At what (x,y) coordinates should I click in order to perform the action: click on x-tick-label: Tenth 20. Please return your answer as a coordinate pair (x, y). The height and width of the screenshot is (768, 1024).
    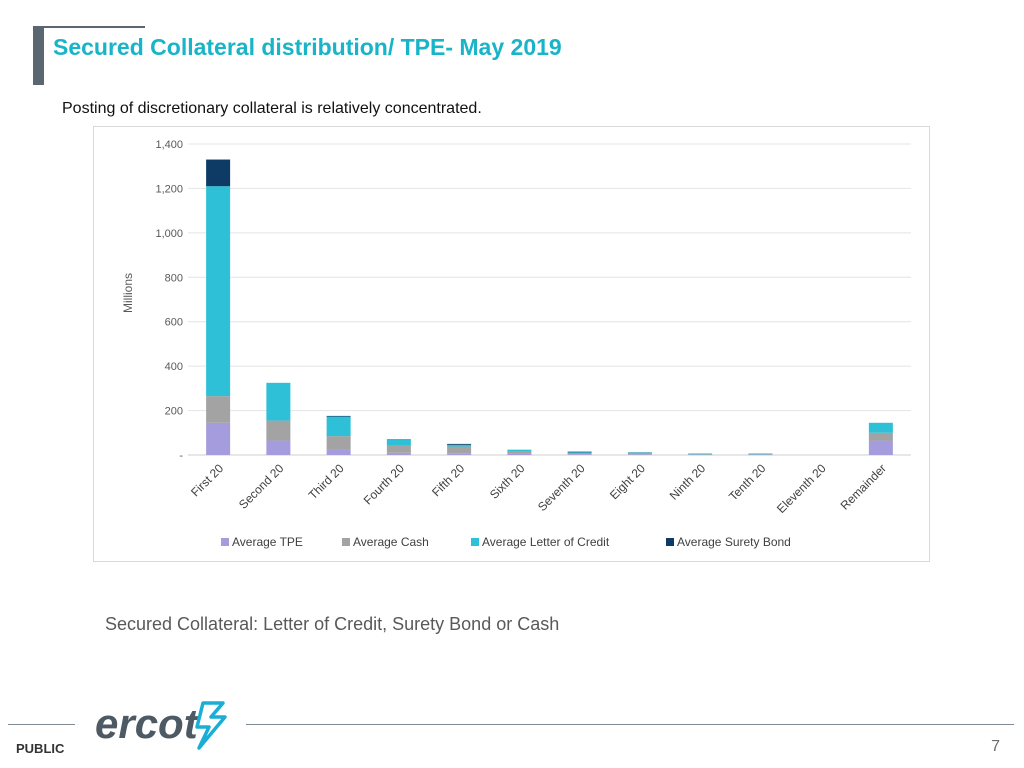
    Looking at the image, I should click on (747, 482).